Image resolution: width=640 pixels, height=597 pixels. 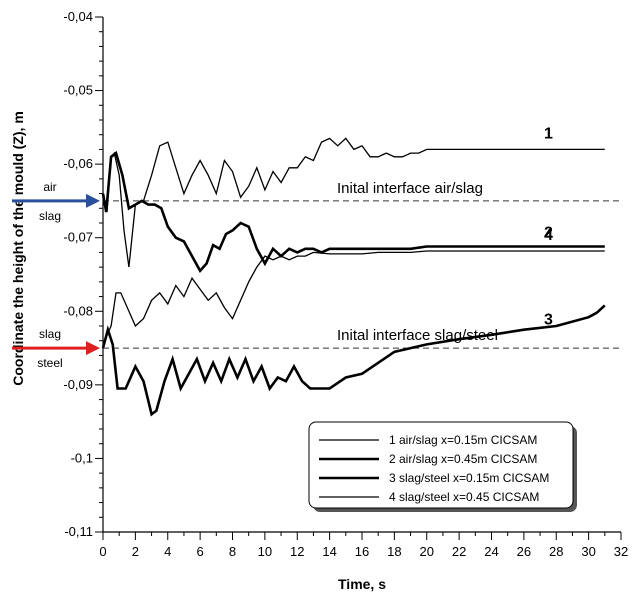 What do you see at coordinates (82, 457) in the screenshot?
I see `y-tick-label: -0,1` at bounding box center [82, 457].